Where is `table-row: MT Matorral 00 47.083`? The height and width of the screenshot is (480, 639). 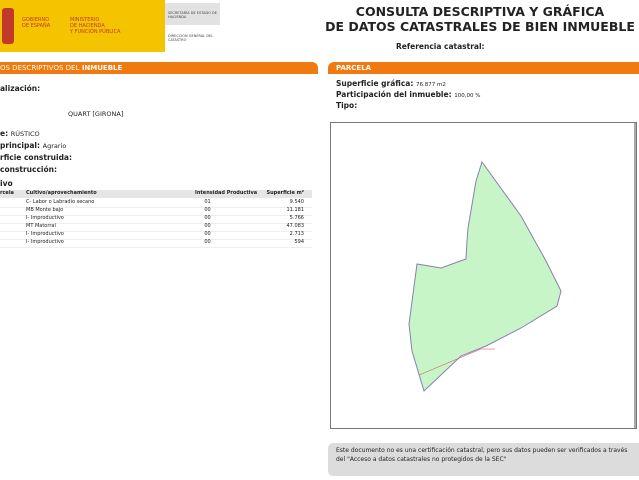 table-row: MT Matorral 00 47.083 is located at coordinates (156, 227).